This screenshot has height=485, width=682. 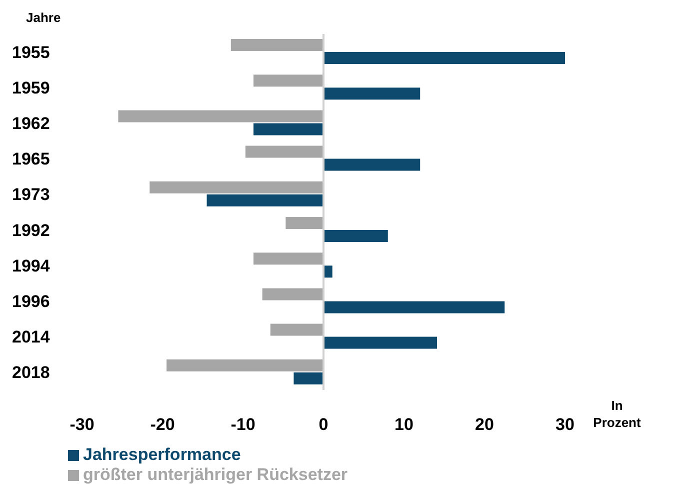 What do you see at coordinates (31, 337) in the screenshot?
I see `y-tick-label: 2014` at bounding box center [31, 337].